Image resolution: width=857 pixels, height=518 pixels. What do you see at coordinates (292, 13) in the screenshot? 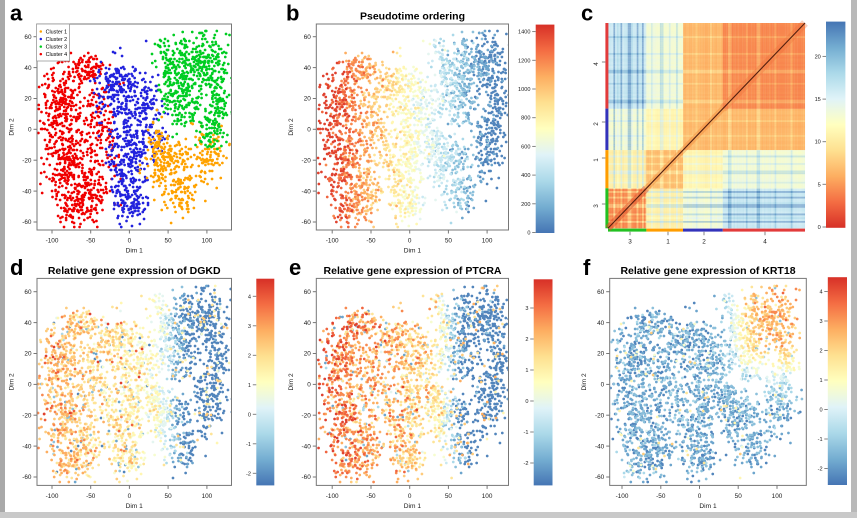
I see `svg-text: b` at bounding box center [292, 13].